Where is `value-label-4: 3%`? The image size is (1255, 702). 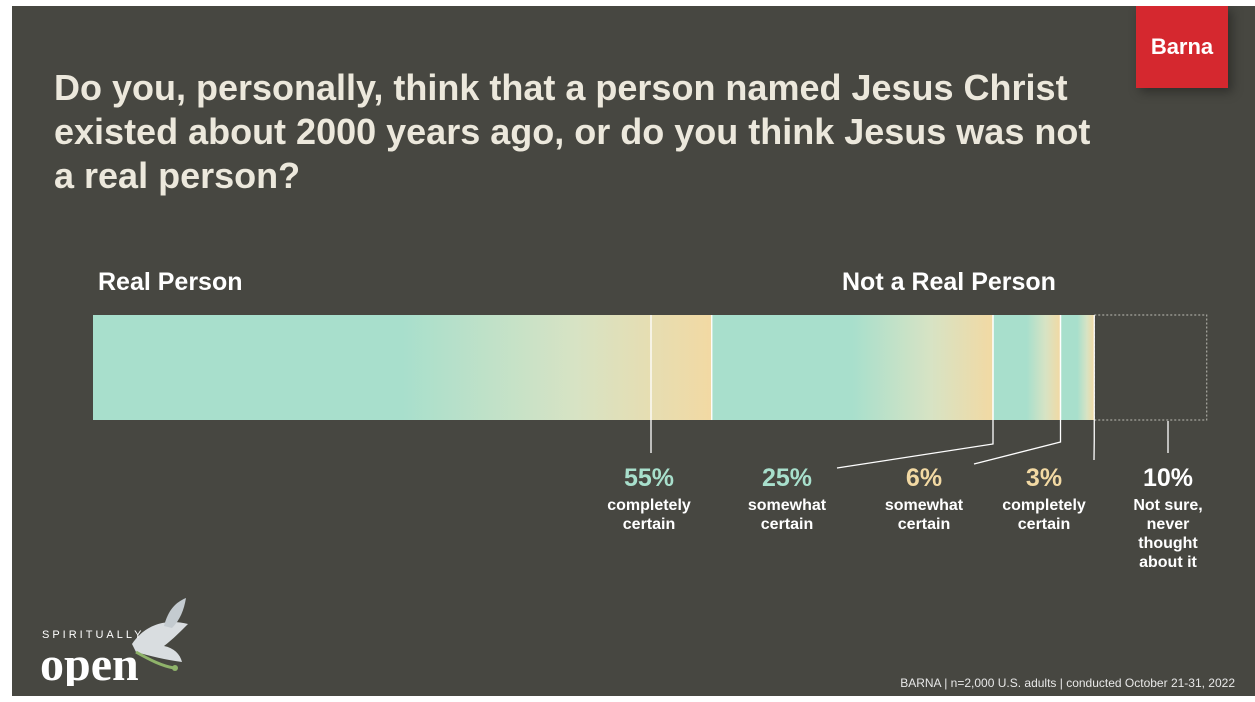
value-label-4: 3% is located at coordinates (1044, 478).